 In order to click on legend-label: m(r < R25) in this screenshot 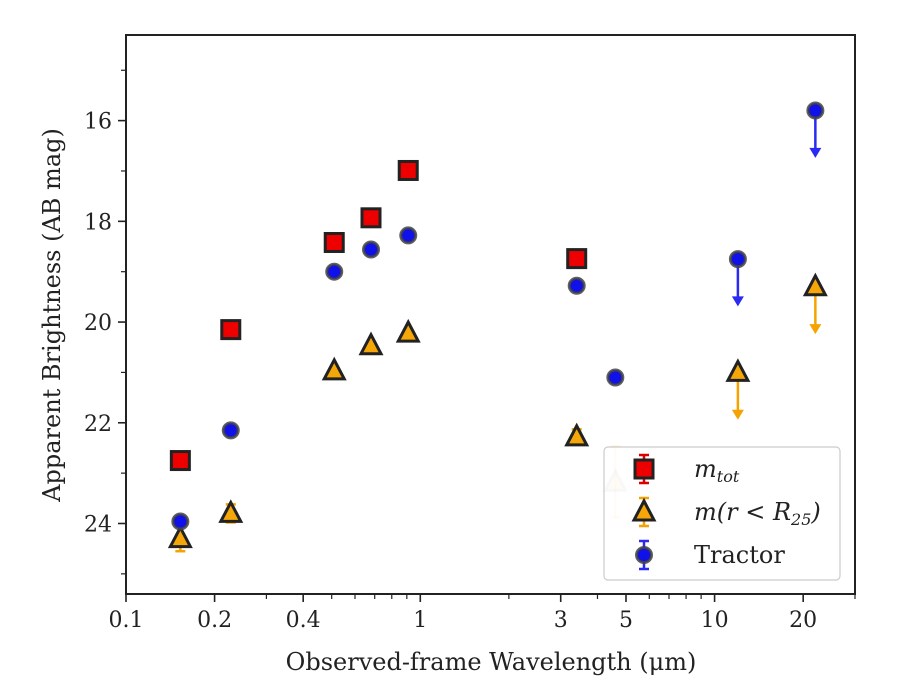, I will do `click(757, 513)`.